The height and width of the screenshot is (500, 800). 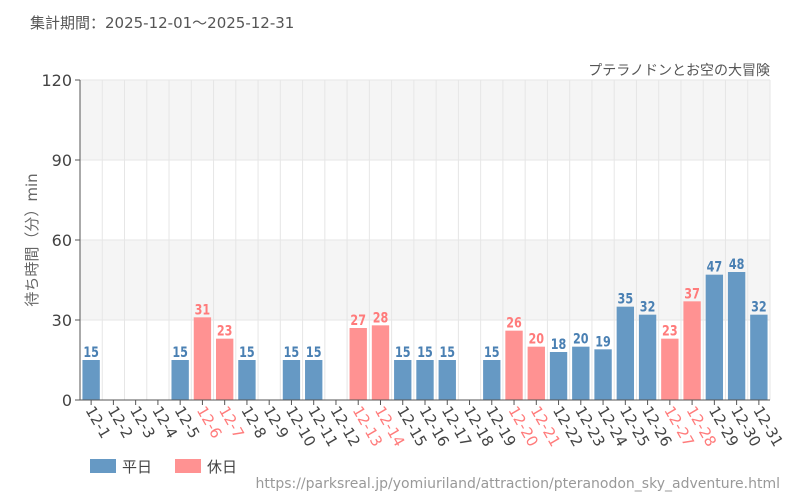 What do you see at coordinates (32, 239) in the screenshot?
I see `y-axis-label: 待ち時間（分）min` at bounding box center [32, 239].